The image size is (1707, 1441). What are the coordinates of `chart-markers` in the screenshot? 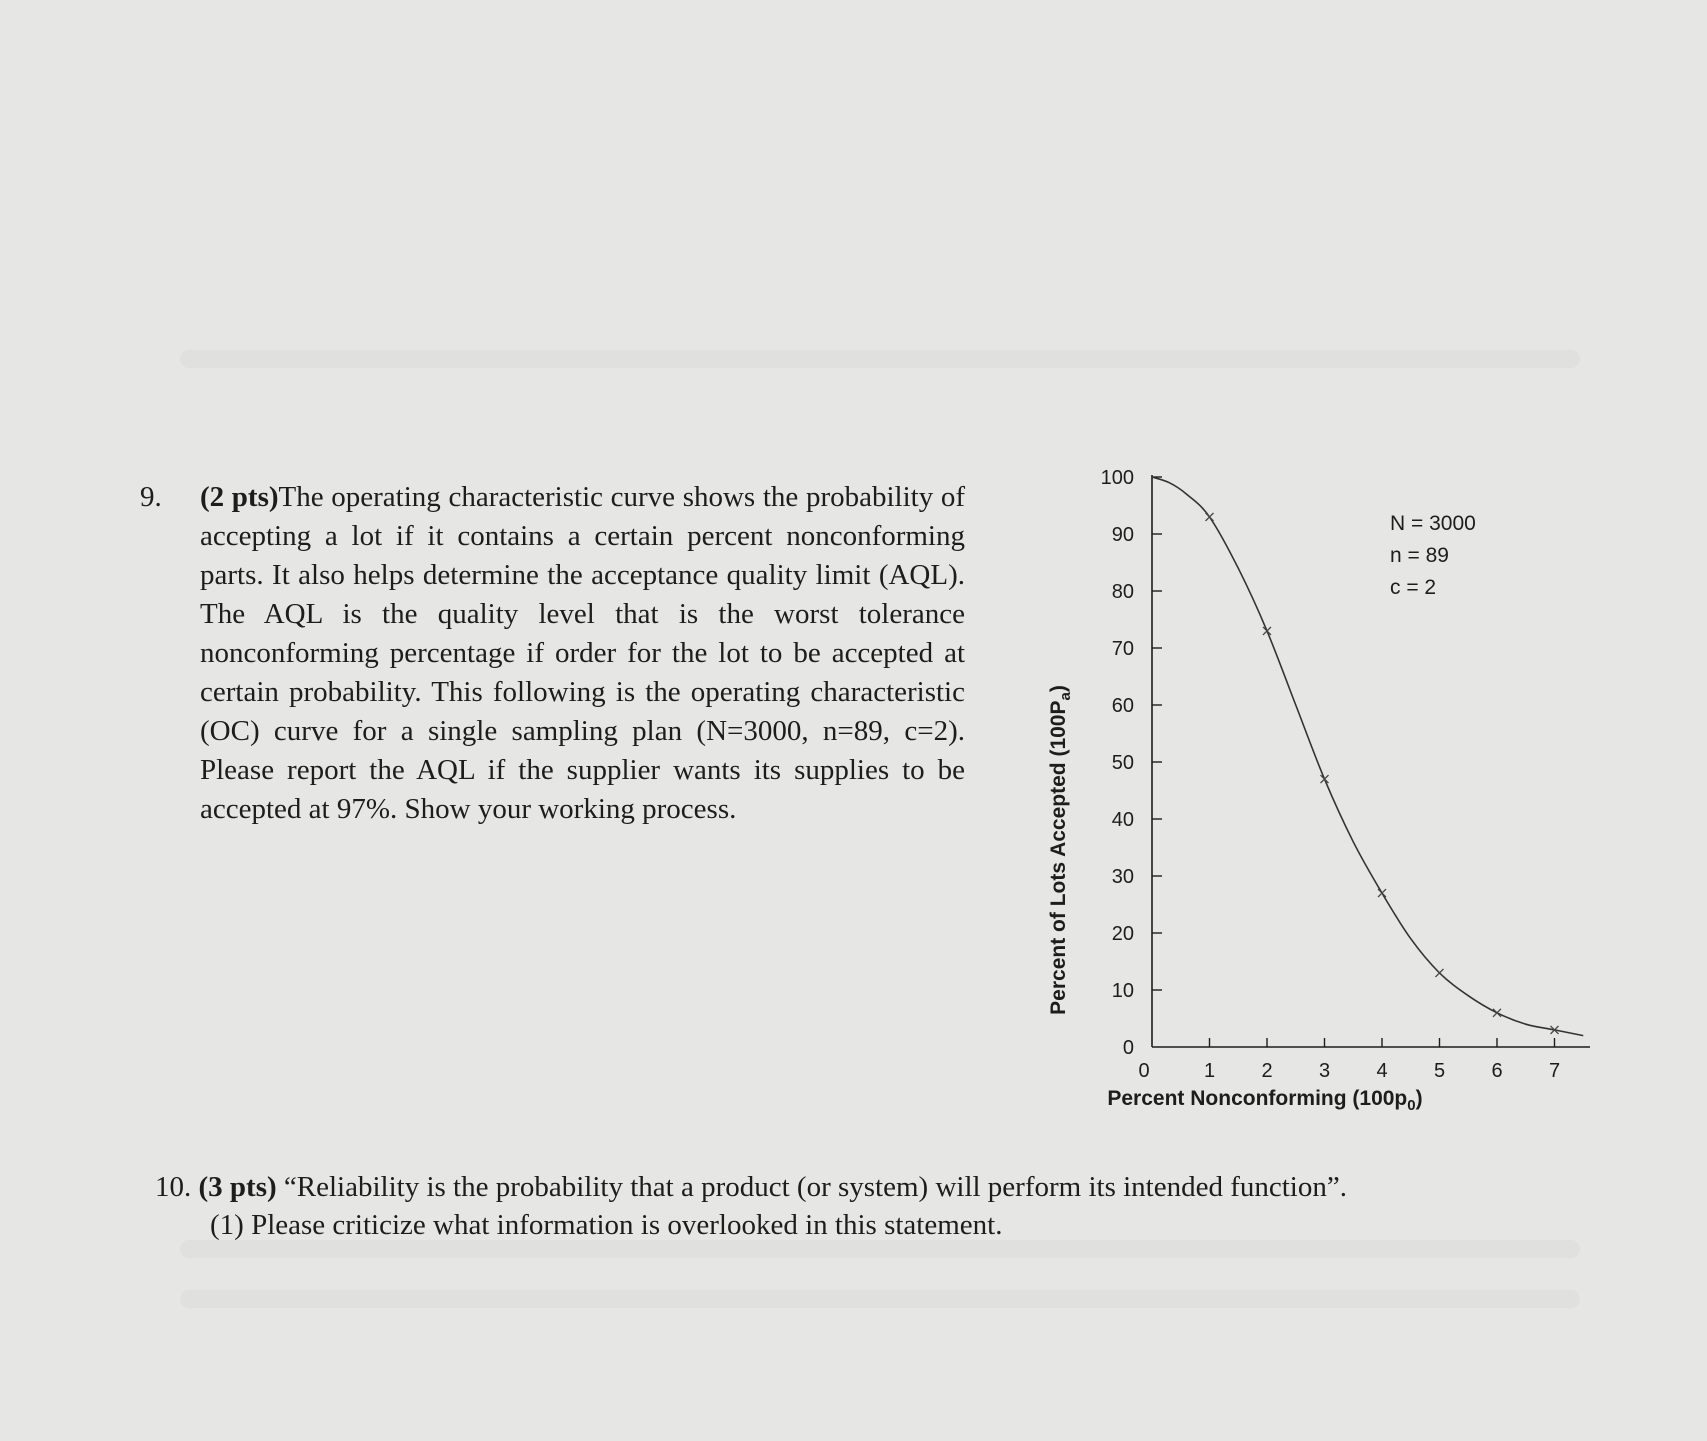 It's located at (1382, 773).